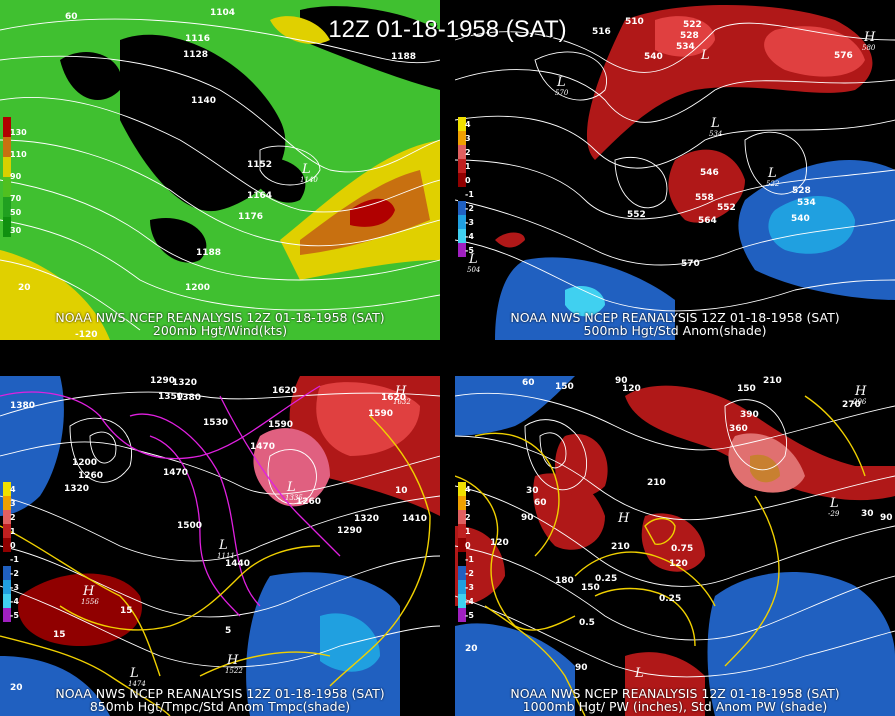 Image resolution: width=895 pixels, height=716 pixels. I want to click on pressure-center-value: 580, so click(869, 48).